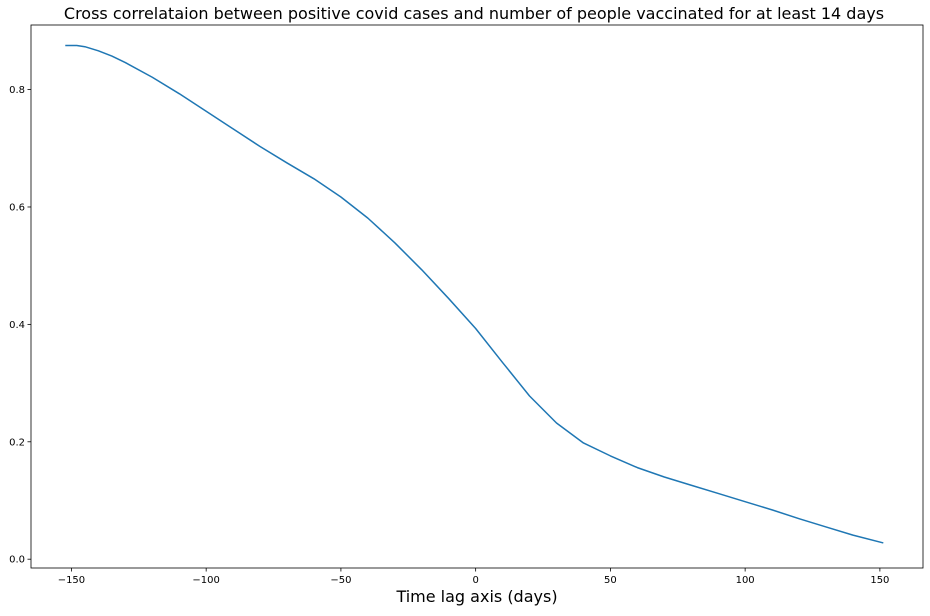 This screenshot has width=930, height=616. I want to click on y-tick-label: 0.4, so click(17, 325).